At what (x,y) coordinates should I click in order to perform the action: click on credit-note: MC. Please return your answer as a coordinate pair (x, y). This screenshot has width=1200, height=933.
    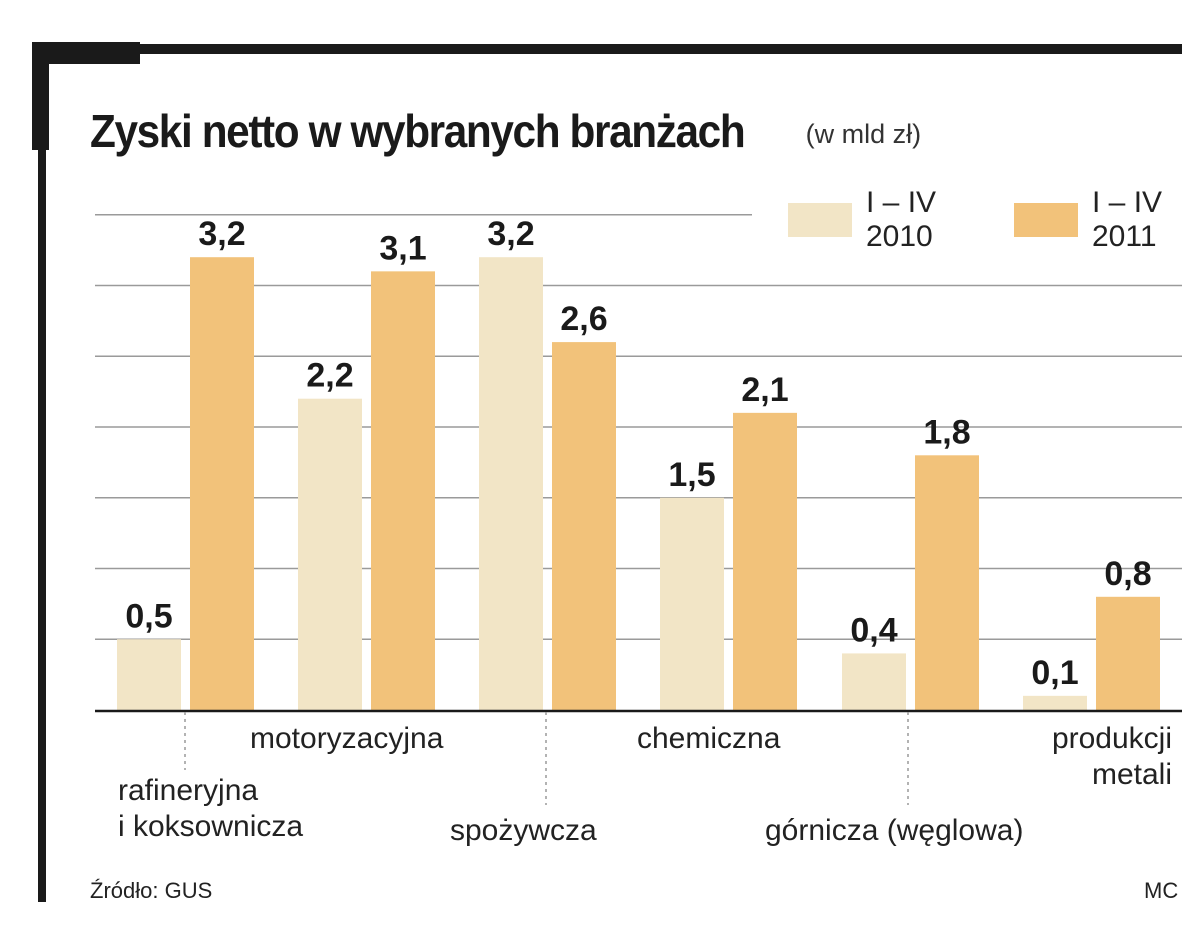
    Looking at the image, I should click on (1161, 890).